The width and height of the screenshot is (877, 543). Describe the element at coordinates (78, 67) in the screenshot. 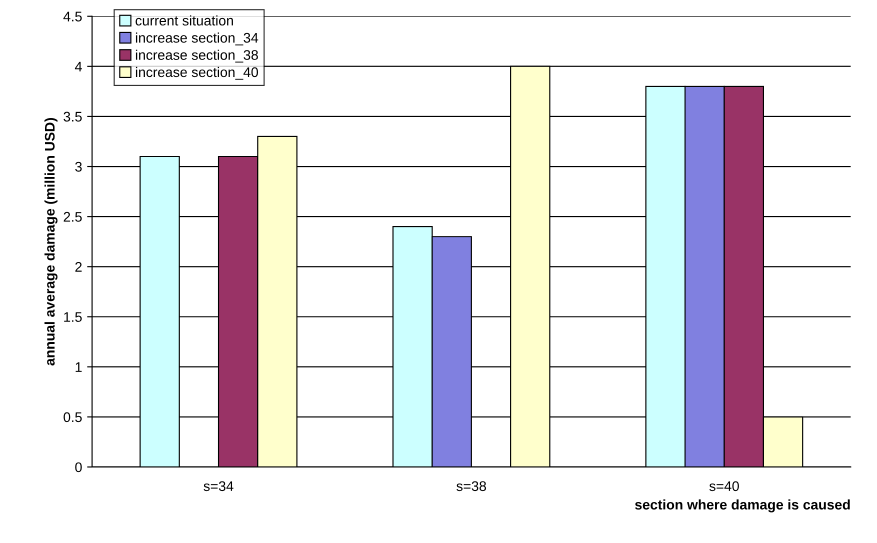

I see `y-tick-label: 4` at that location.